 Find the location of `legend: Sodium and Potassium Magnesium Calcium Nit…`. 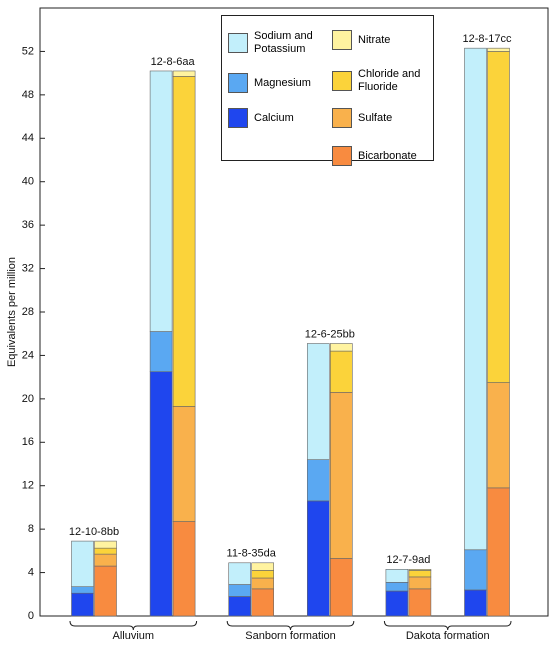

legend: Sodium and Potassium Magnesium Calcium Nit… is located at coordinates (328, 90).